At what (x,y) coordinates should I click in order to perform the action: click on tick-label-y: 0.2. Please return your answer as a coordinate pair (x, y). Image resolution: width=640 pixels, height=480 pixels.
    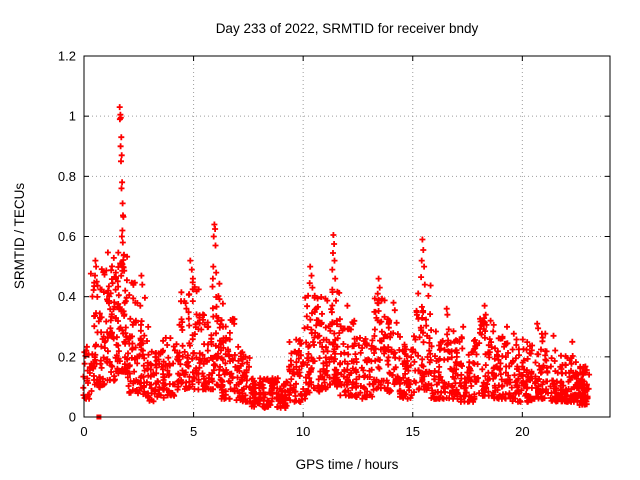
    Looking at the image, I should click on (67, 356).